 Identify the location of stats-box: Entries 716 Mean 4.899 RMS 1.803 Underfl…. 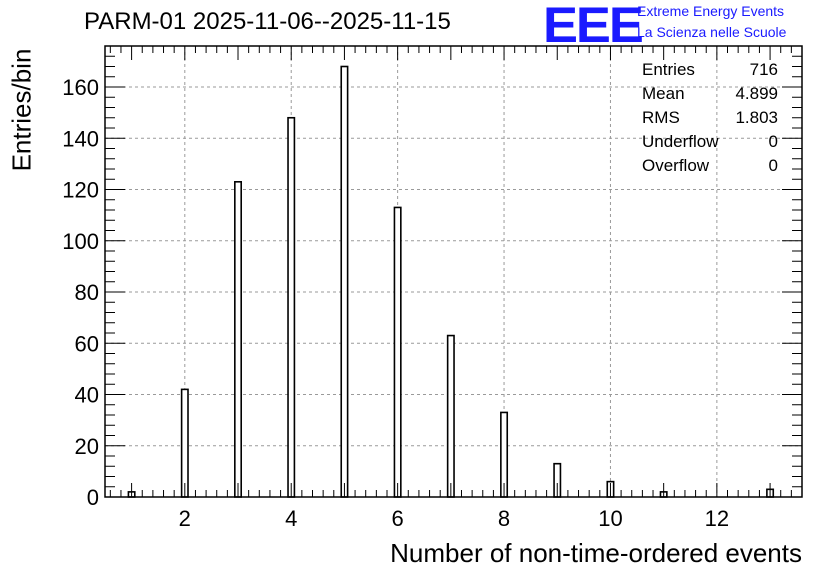
(710, 120).